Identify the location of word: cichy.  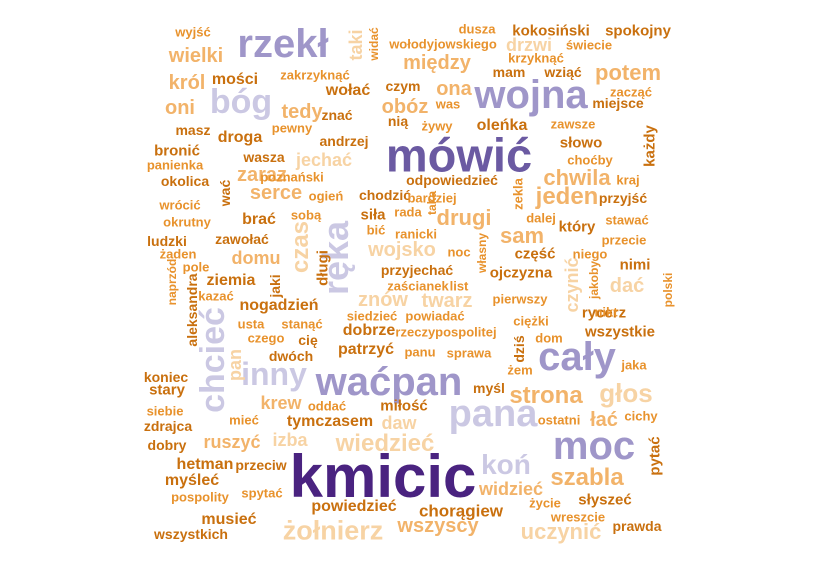
(641, 416).